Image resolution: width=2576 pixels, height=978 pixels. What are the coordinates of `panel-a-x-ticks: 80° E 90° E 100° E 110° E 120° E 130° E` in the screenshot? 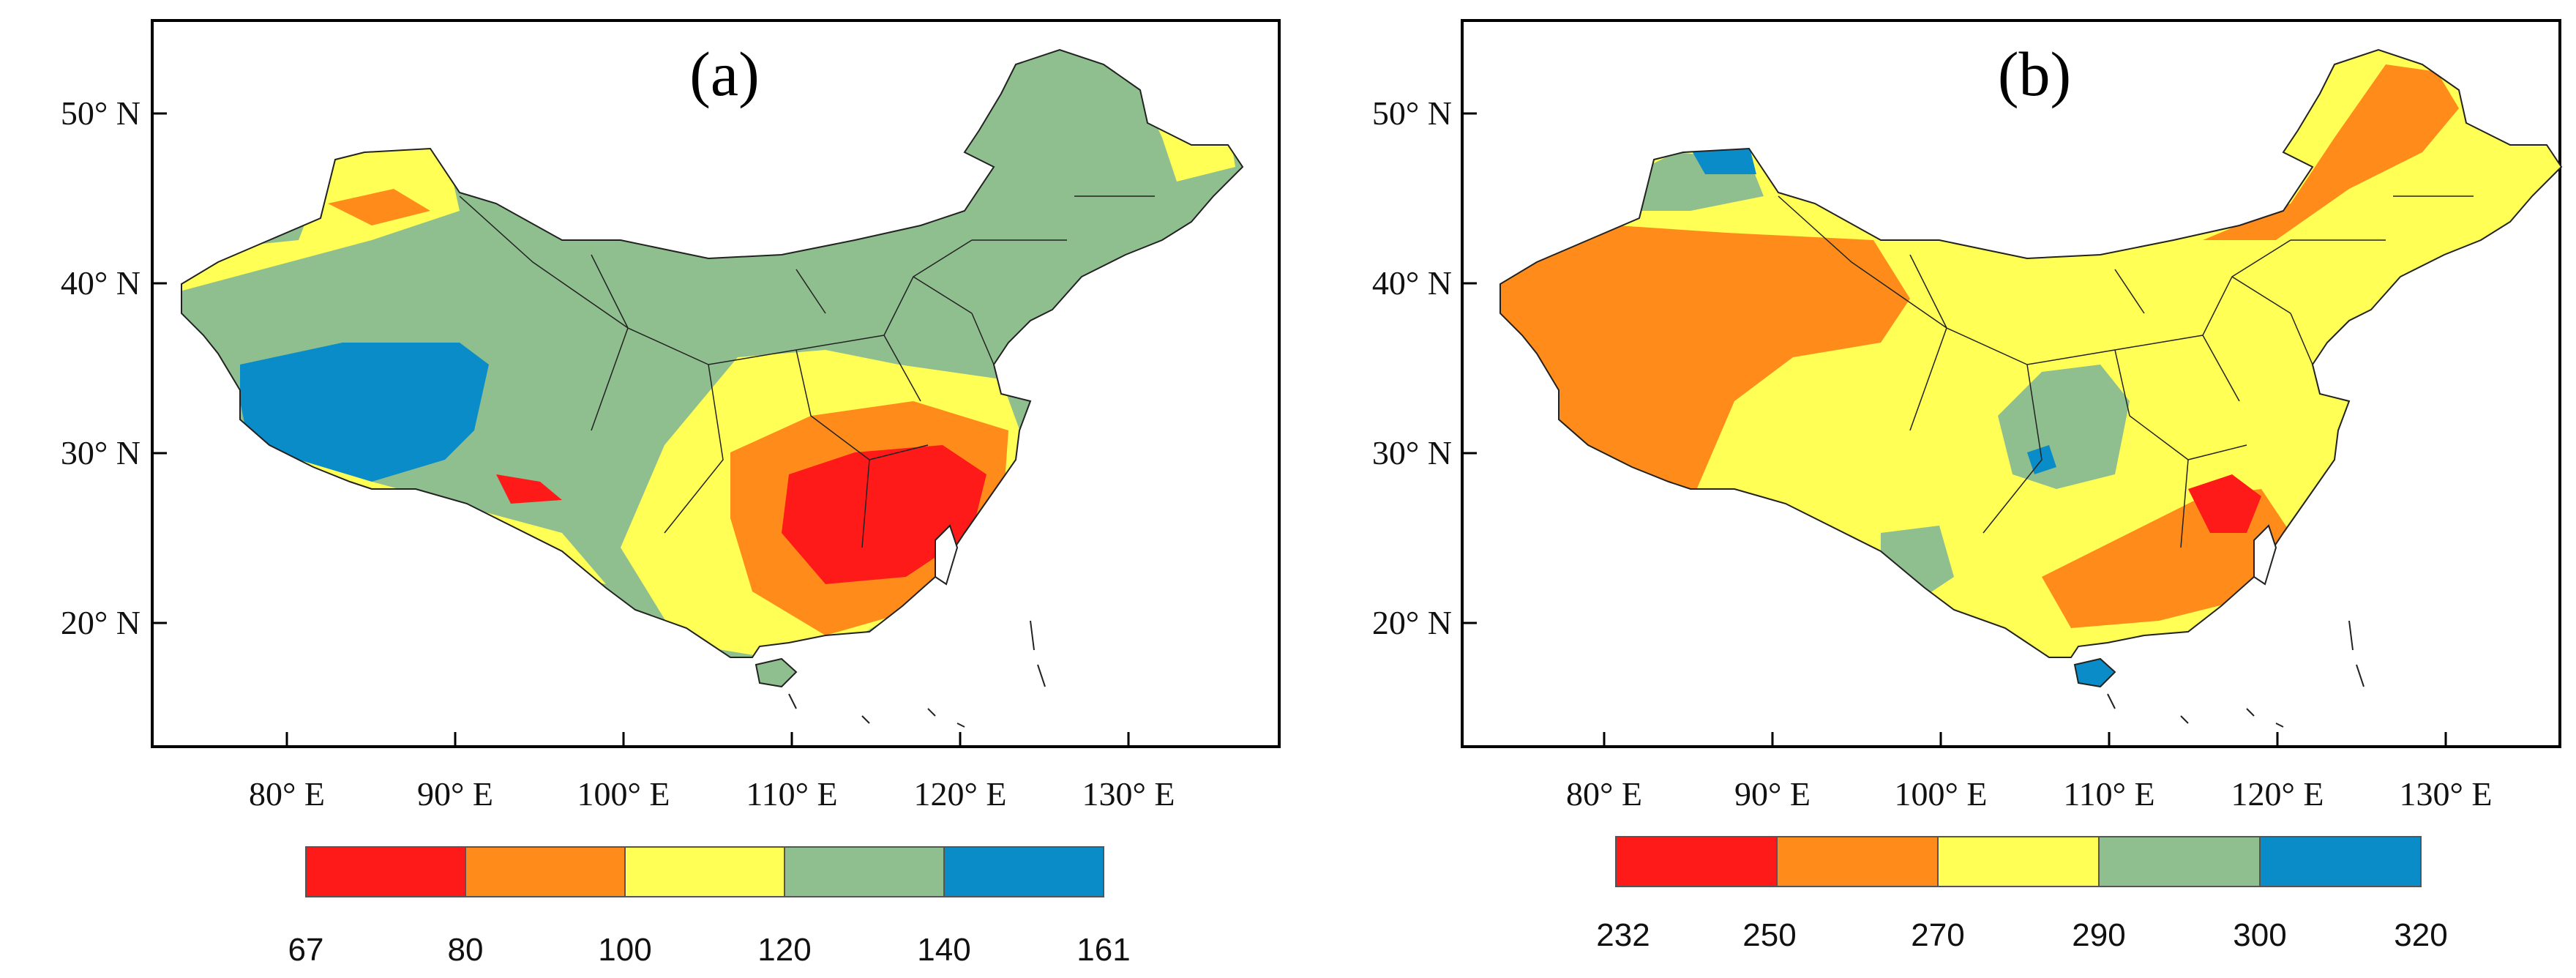 It's located at (712, 772).